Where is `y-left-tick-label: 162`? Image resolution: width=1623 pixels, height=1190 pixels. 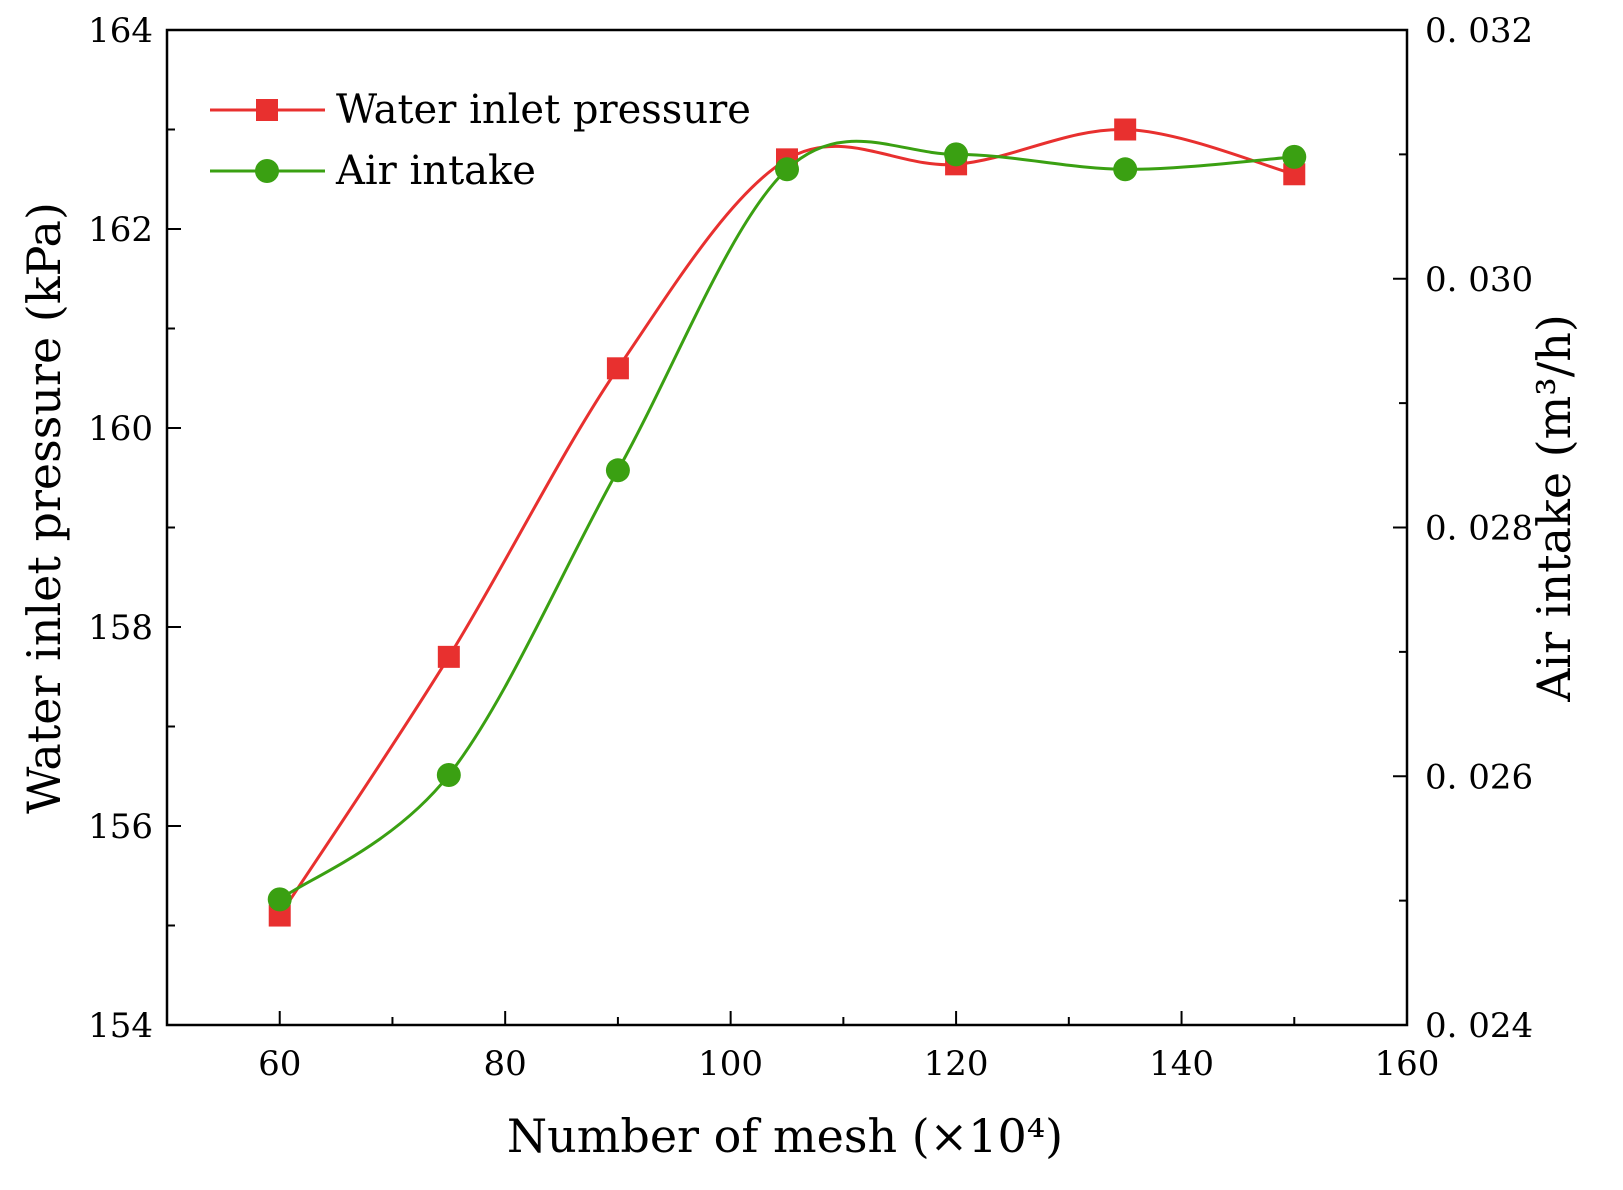 y-left-tick-label: 162 is located at coordinates (120, 230).